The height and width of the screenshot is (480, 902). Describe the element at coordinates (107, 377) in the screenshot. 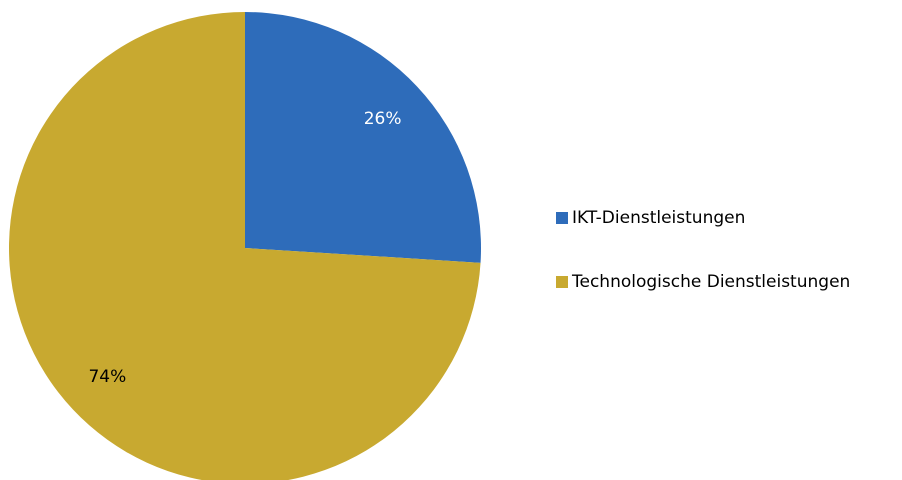

I see `data-label: 74%` at that location.